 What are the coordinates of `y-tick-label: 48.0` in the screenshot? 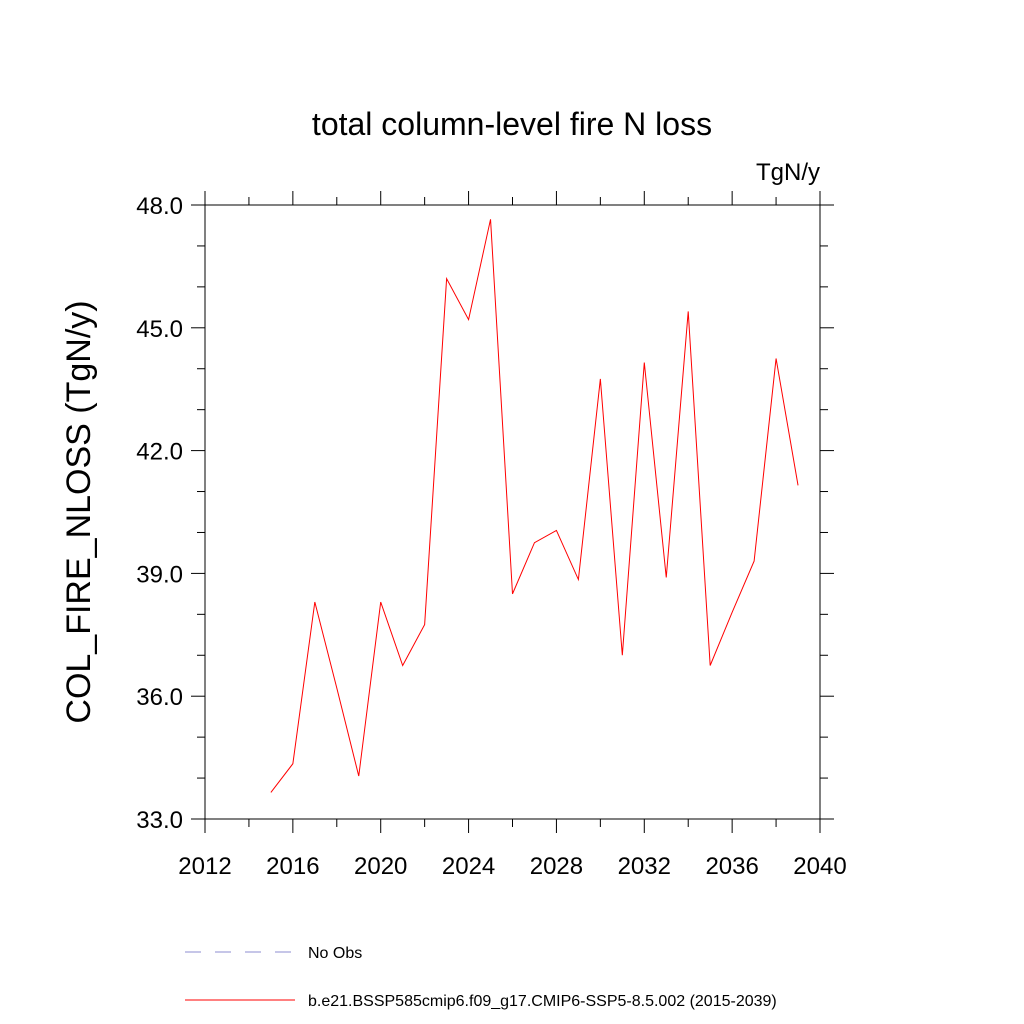 It's located at (159, 206).